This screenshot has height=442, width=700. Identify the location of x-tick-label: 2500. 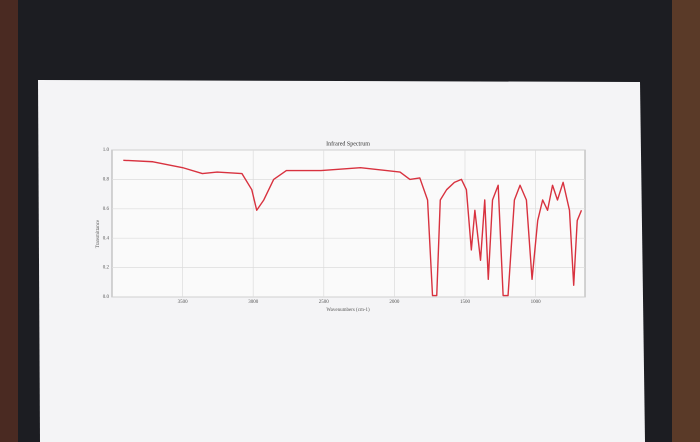
(324, 302).